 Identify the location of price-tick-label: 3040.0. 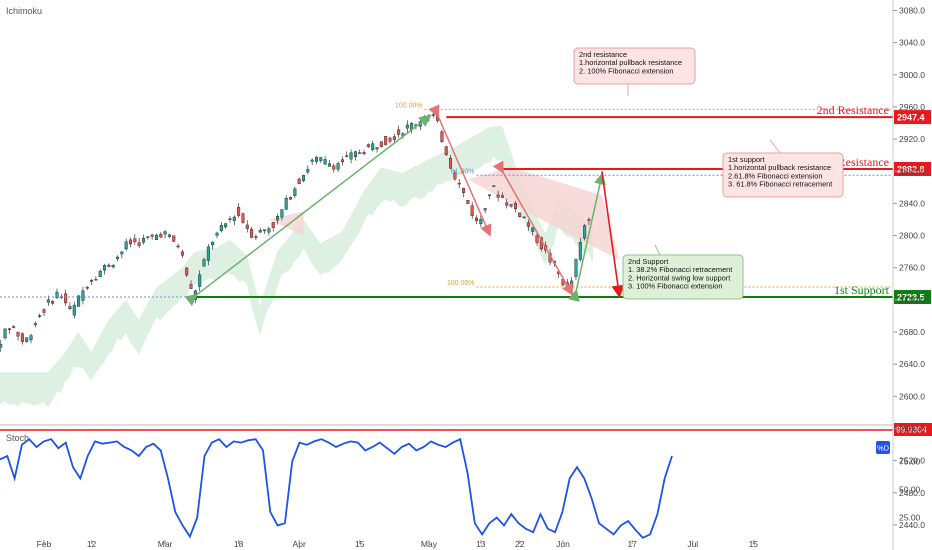
(912, 43).